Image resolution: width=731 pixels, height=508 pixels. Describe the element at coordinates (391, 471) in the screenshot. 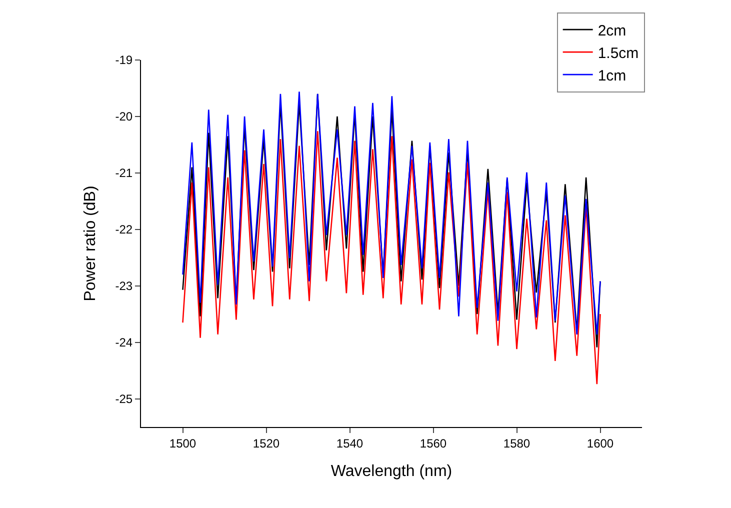

I see `x-axis-title: Wavelength (nm)` at that location.